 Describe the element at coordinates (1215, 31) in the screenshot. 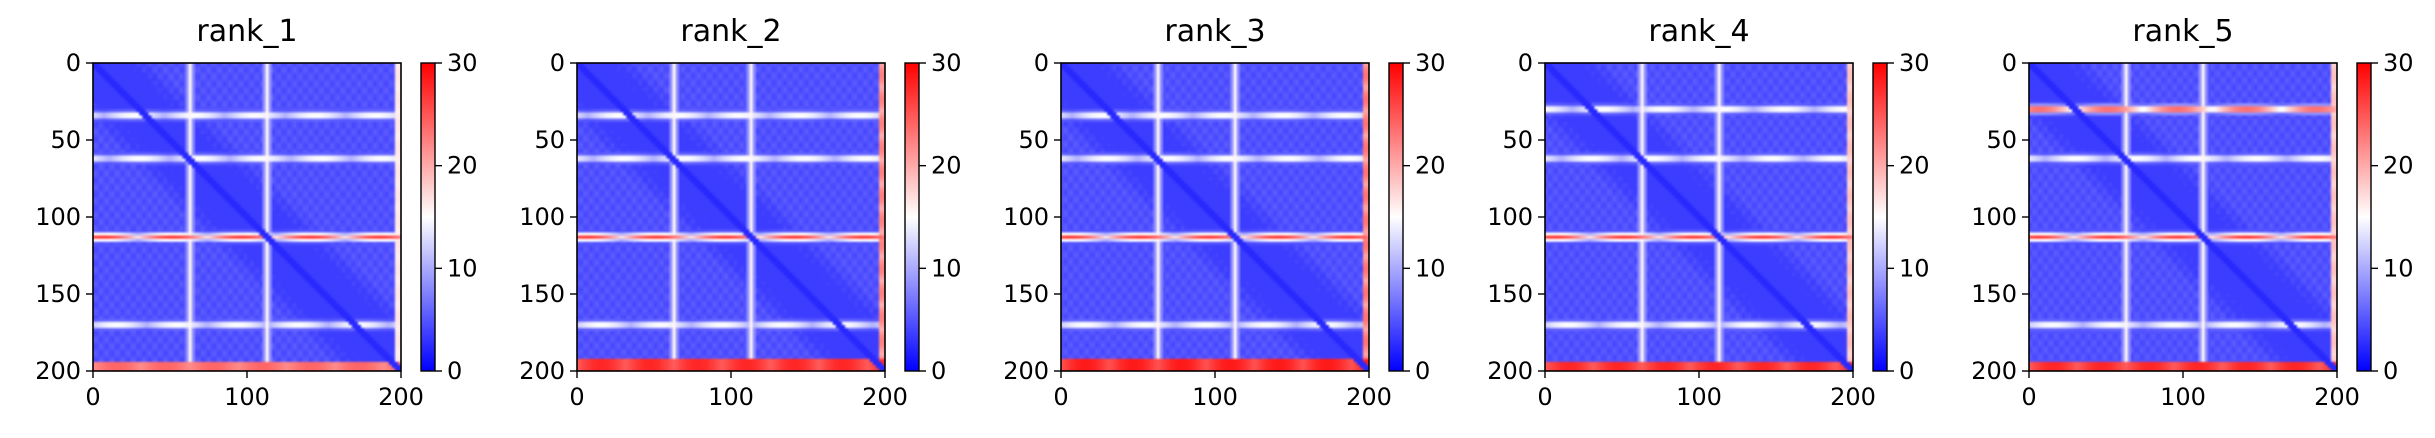

I see `panel-title: rank_3` at that location.